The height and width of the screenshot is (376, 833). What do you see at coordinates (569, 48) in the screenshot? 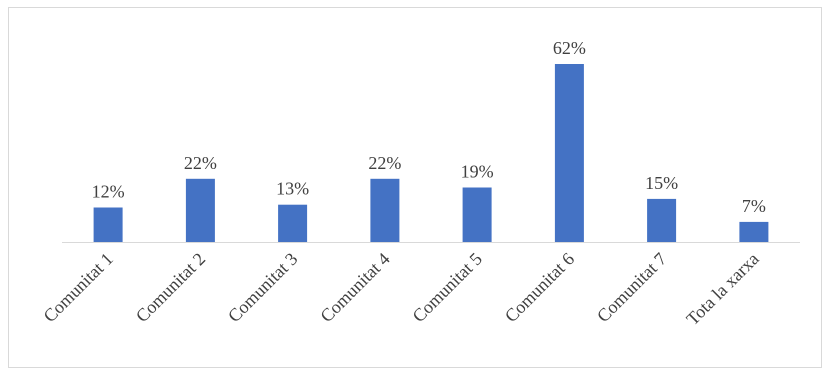
I see `data-label-6: 62%` at bounding box center [569, 48].